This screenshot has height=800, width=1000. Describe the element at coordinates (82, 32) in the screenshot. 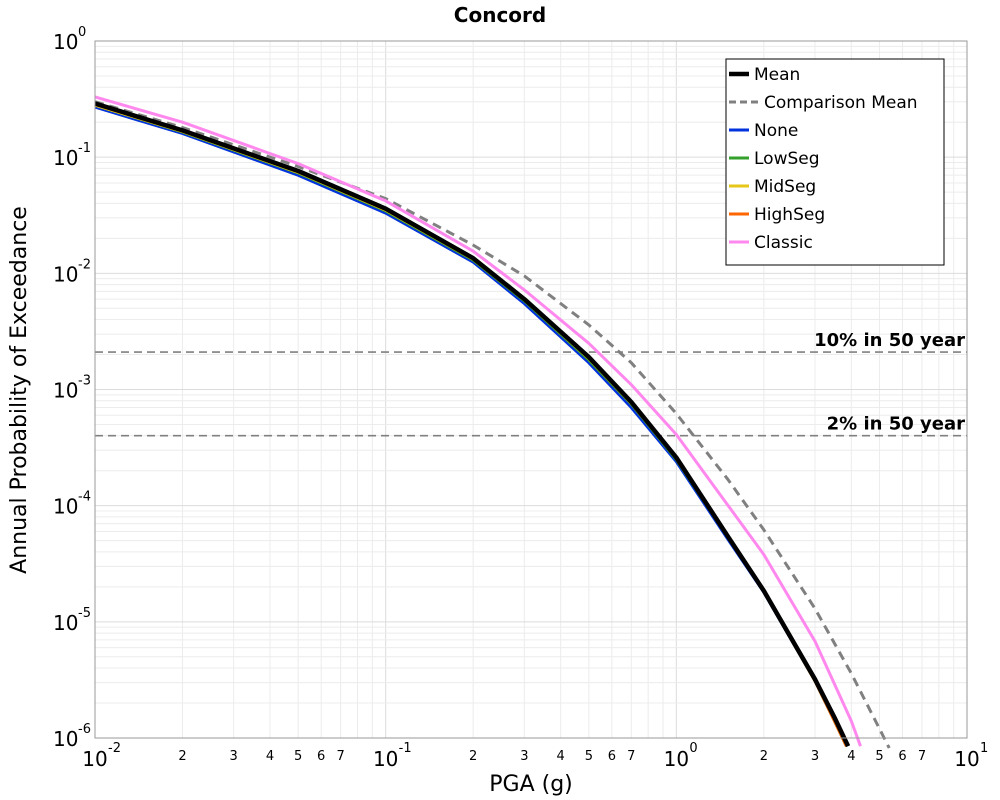

I see `y-tick-exponent: 0` at that location.